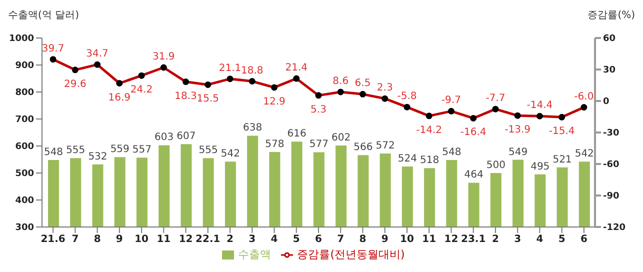  I want to click on data-label: 602, so click(341, 138).